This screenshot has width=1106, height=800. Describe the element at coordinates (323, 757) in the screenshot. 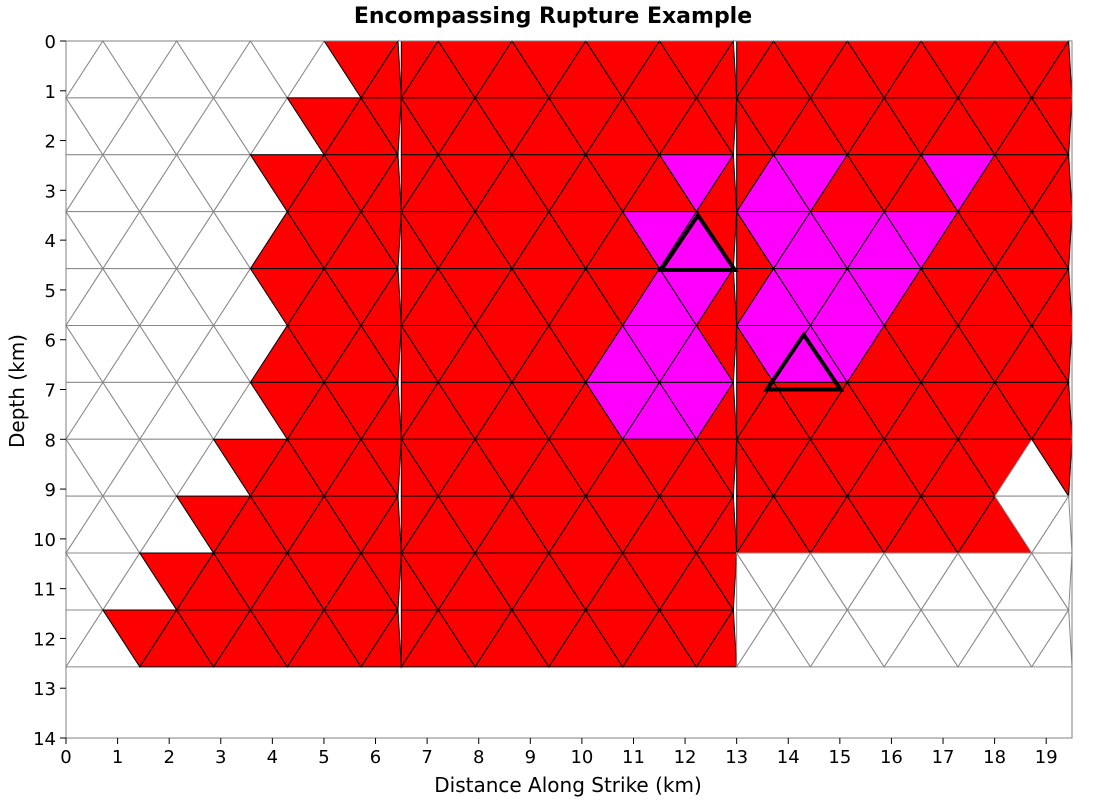

I see `x-tick-label: 5` at that location.